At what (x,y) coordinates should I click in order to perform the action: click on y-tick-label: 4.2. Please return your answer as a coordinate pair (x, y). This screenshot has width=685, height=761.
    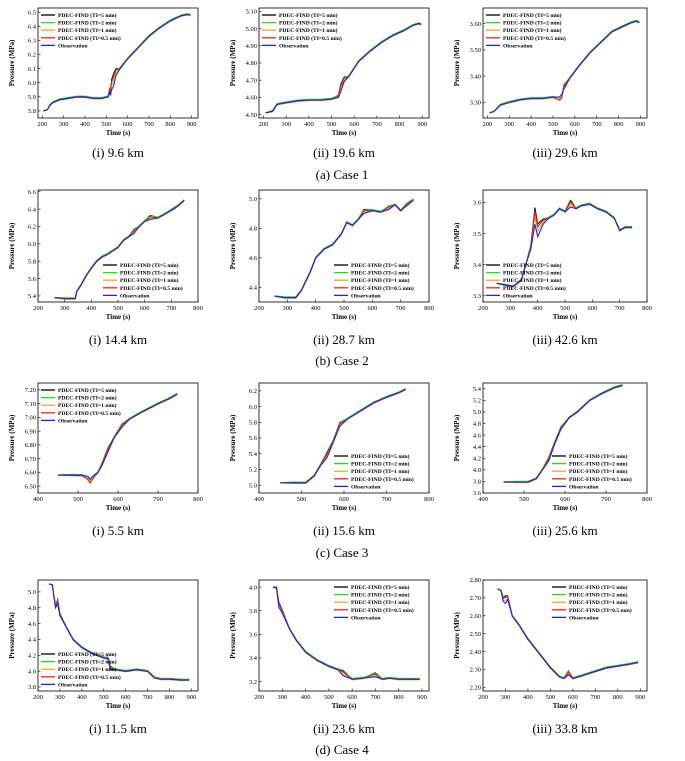
    Looking at the image, I should click on (32, 656).